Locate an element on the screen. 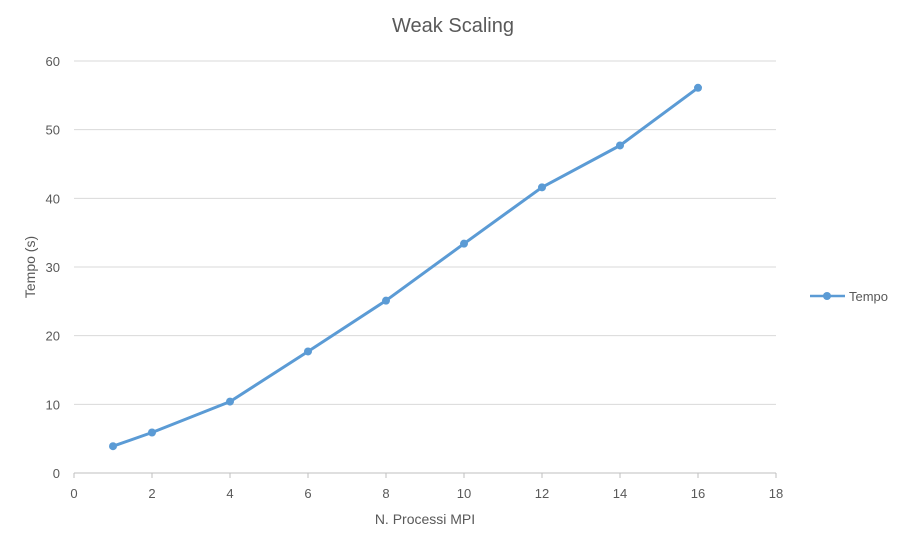 This screenshot has width=902, height=538. y-tick-label: 50 is located at coordinates (53, 130).